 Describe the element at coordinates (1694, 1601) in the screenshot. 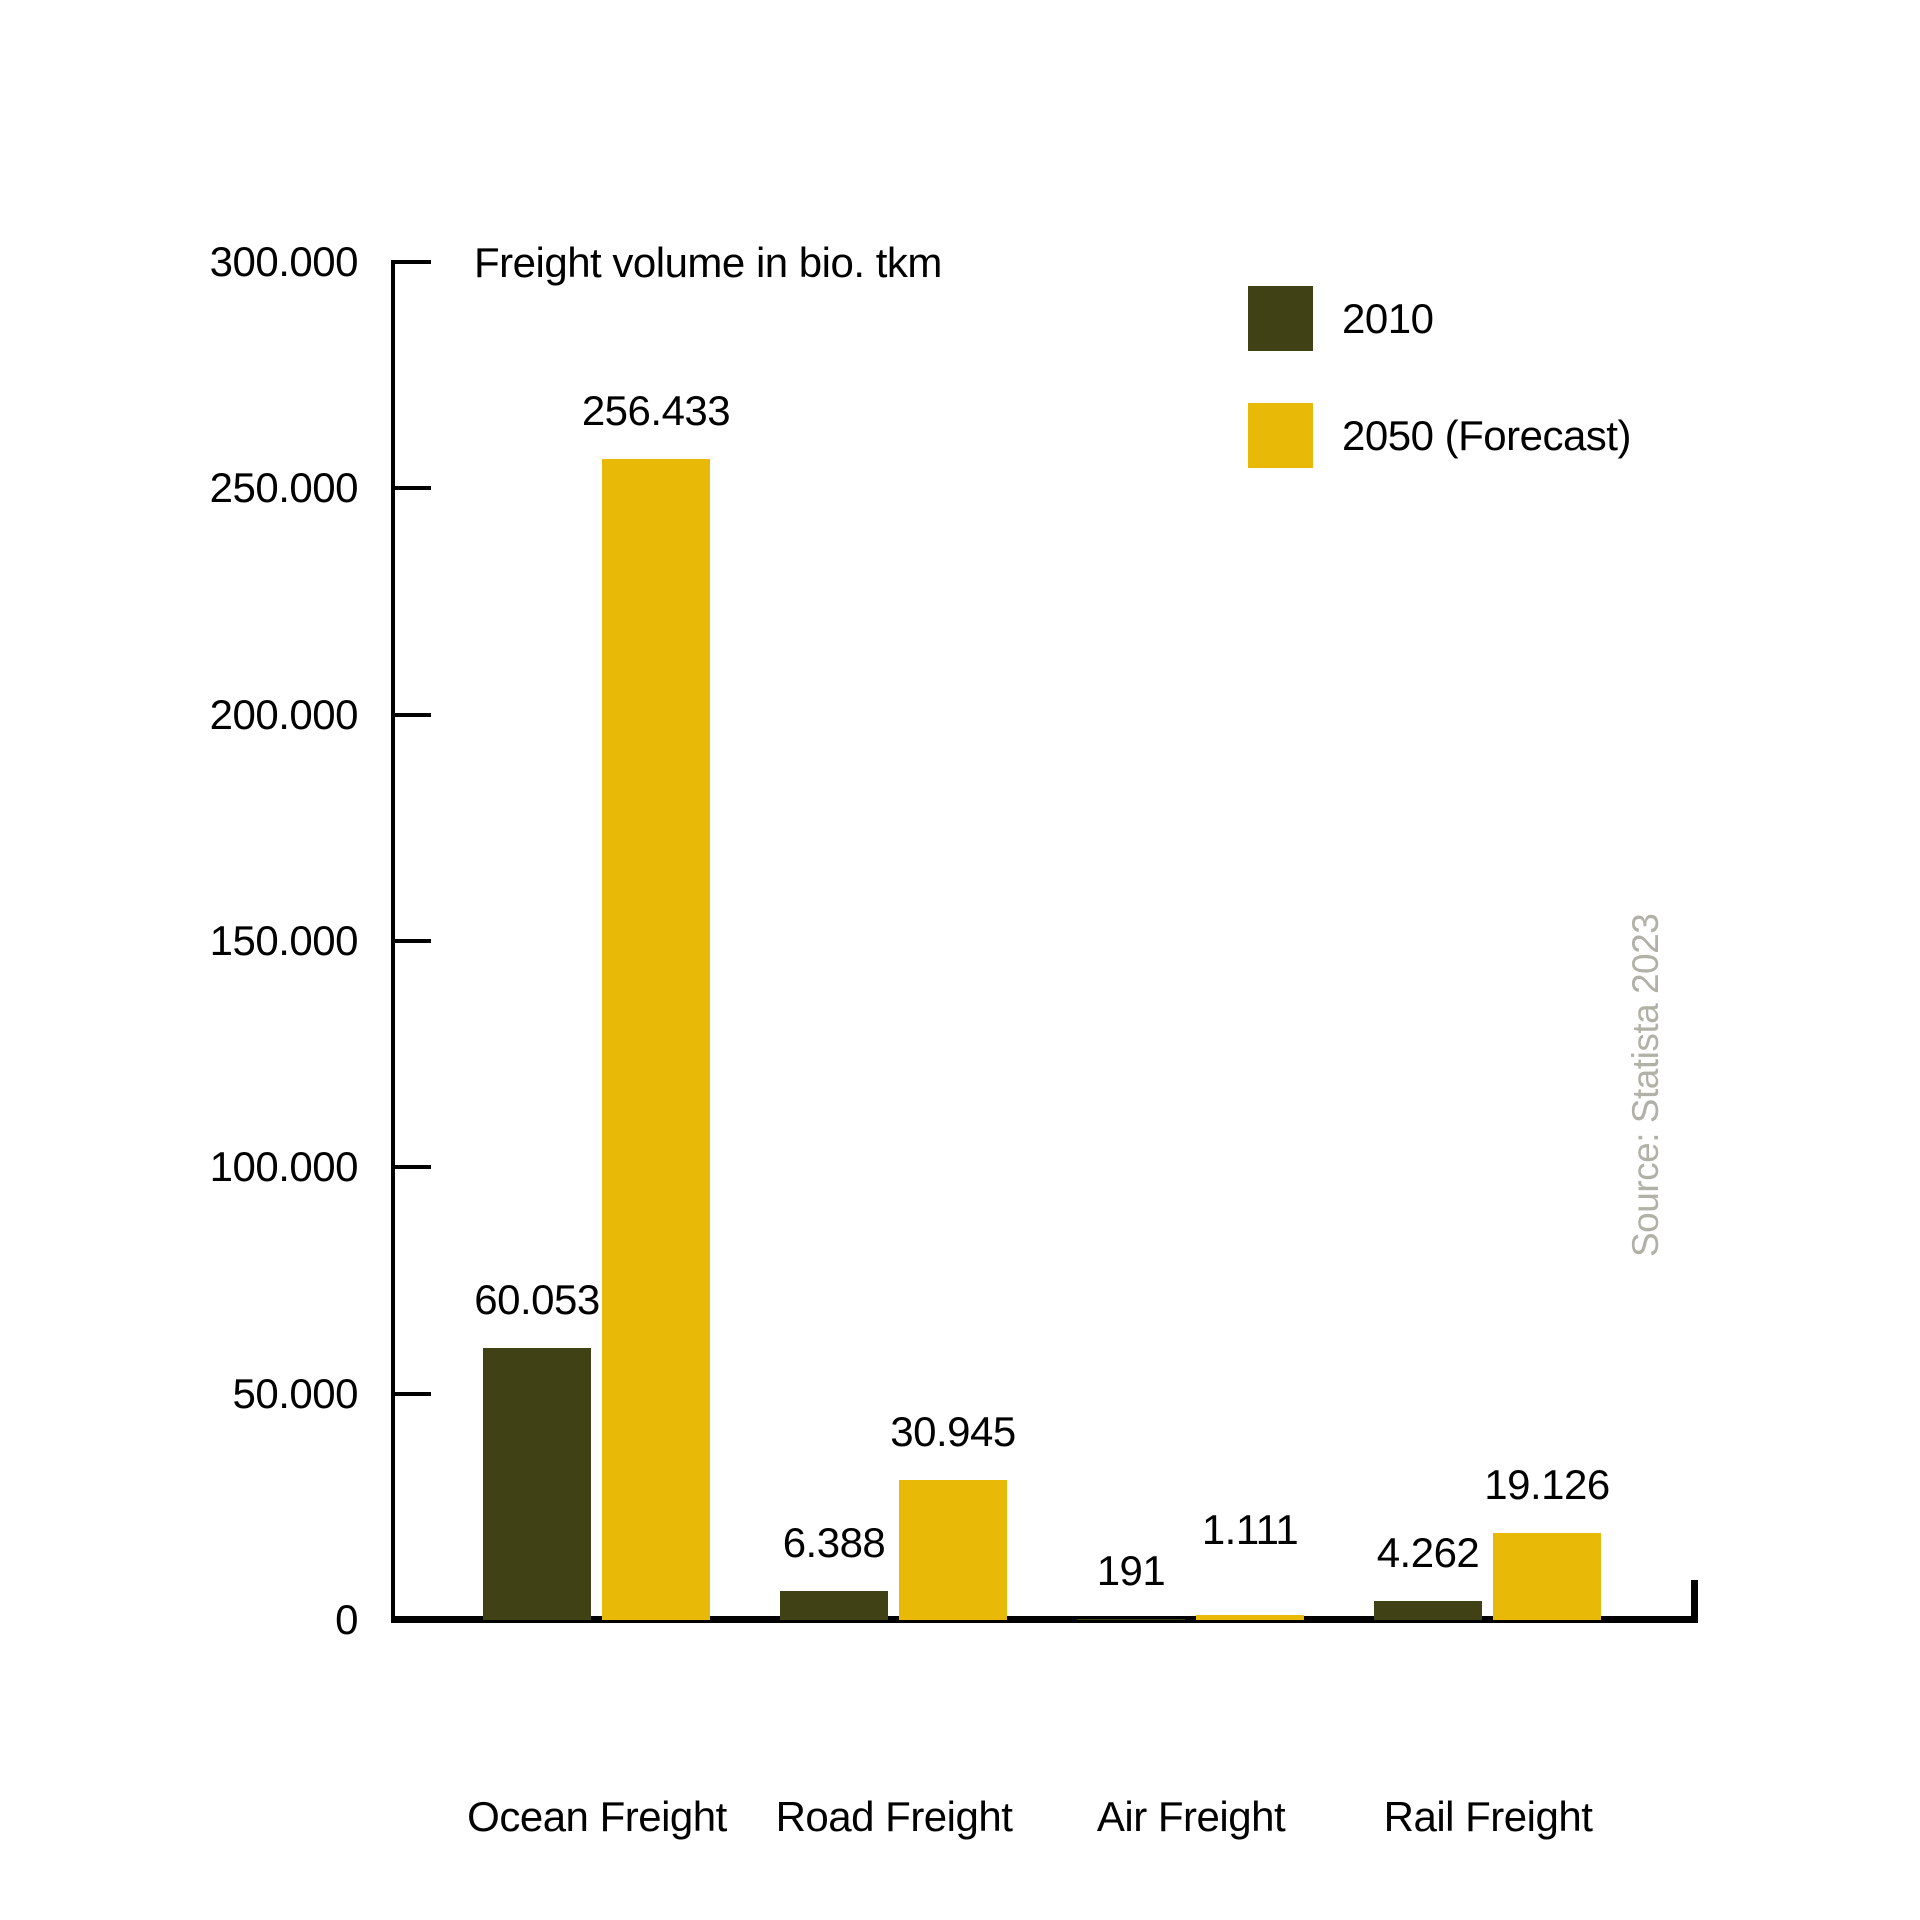

I see `x-axis-endcap` at that location.